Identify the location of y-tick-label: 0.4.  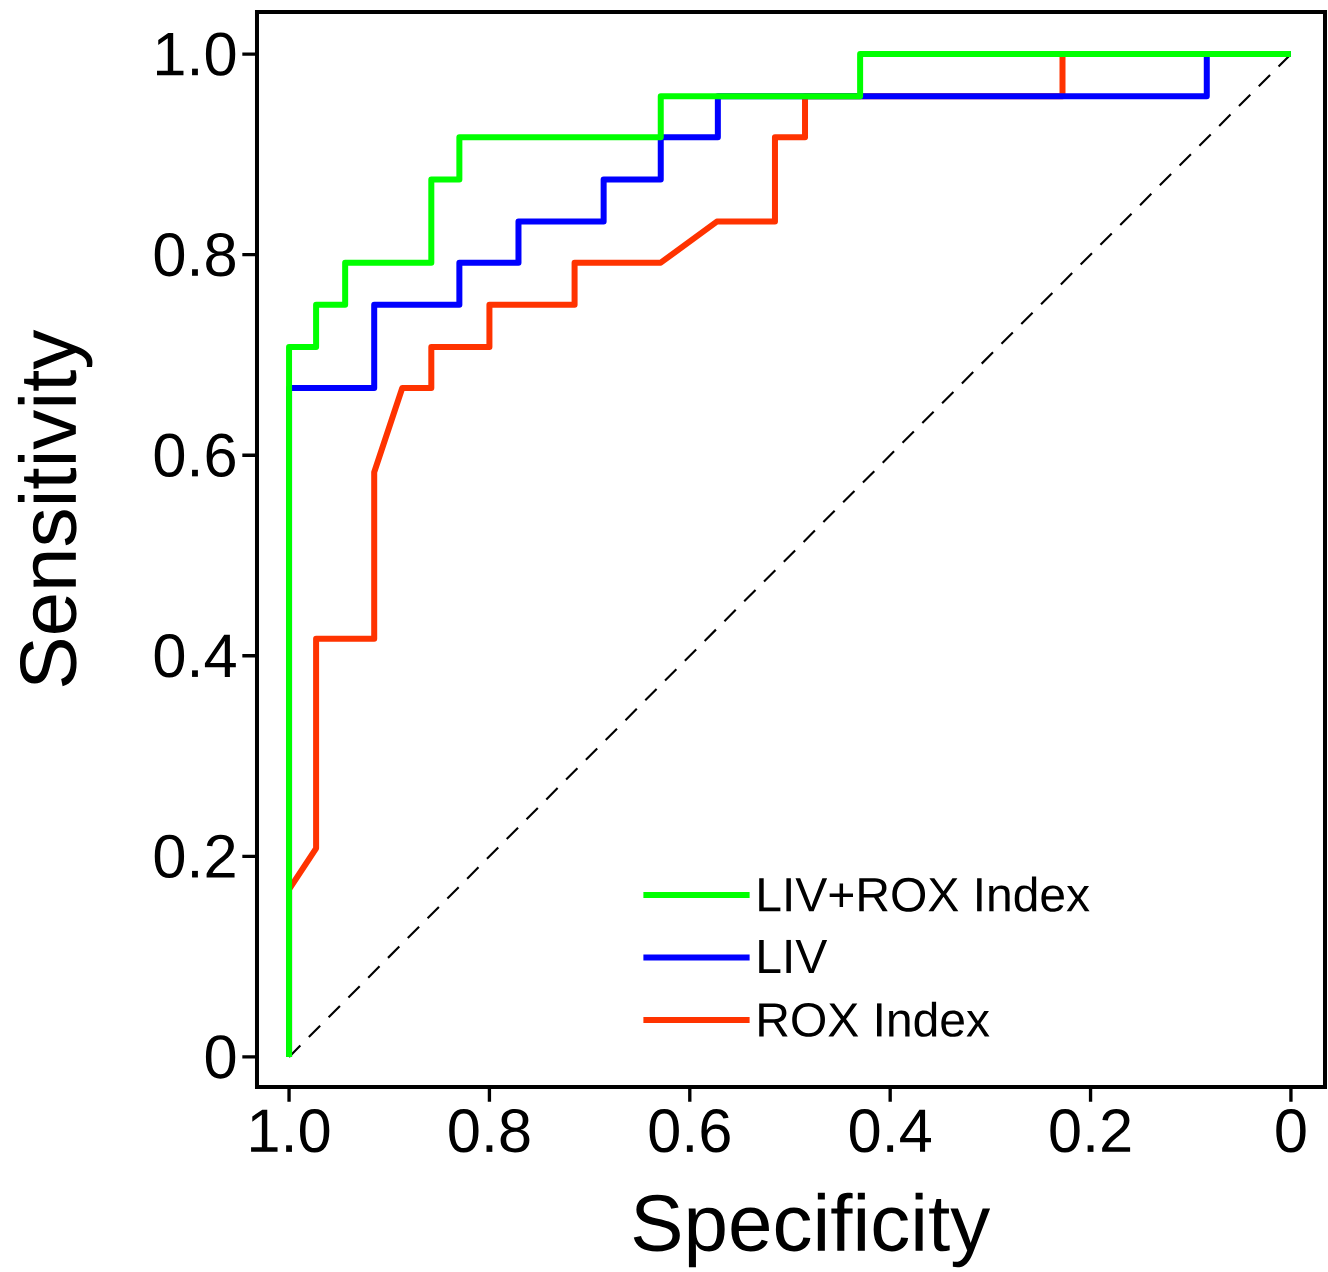
(195, 656).